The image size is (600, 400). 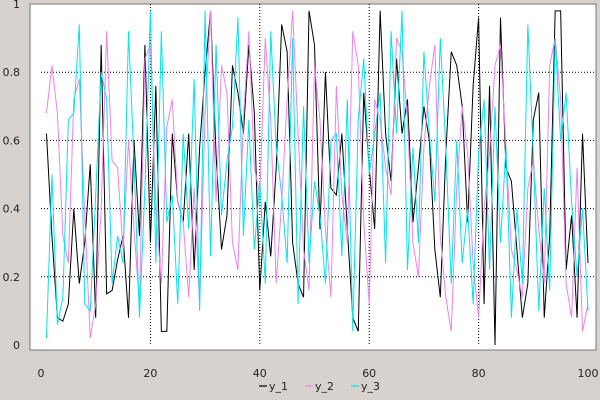 What do you see at coordinates (12, 140) in the screenshot?
I see `y-tick-label: 0.6` at bounding box center [12, 140].